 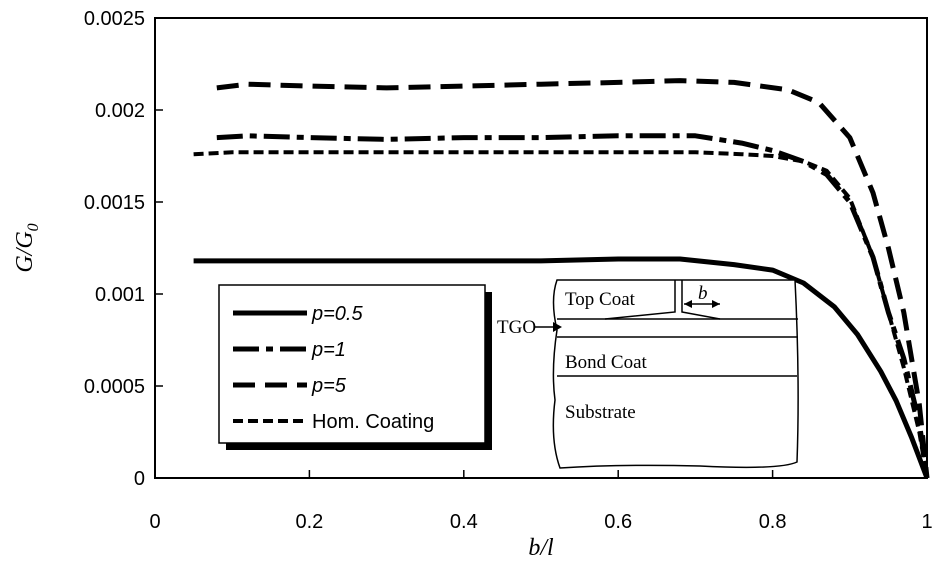 I want to click on inset-label-b: b, so click(x=703, y=293).